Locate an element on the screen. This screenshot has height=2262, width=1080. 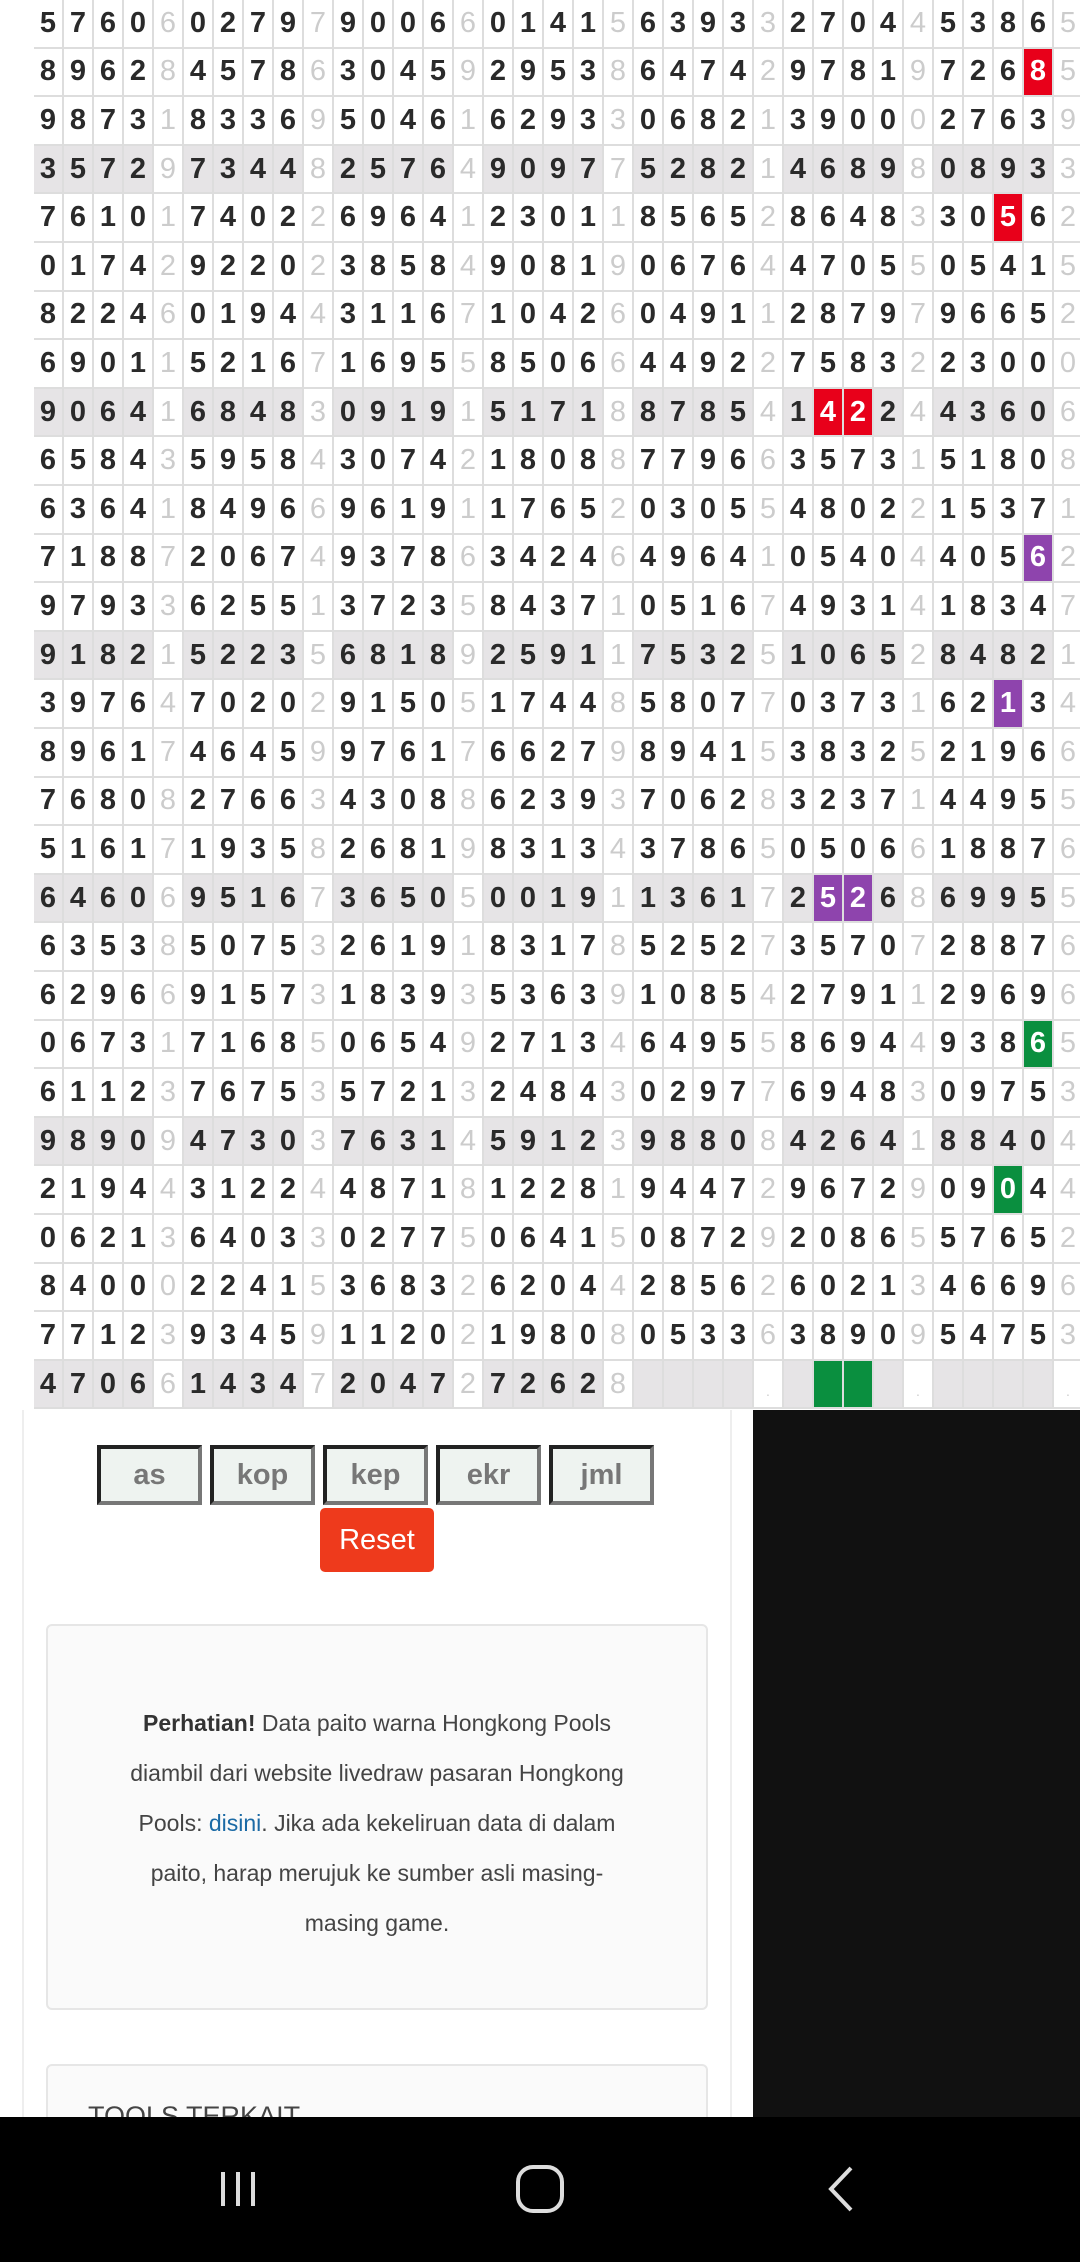
paito-separator-cell: 8 is located at coordinates (619, 947).